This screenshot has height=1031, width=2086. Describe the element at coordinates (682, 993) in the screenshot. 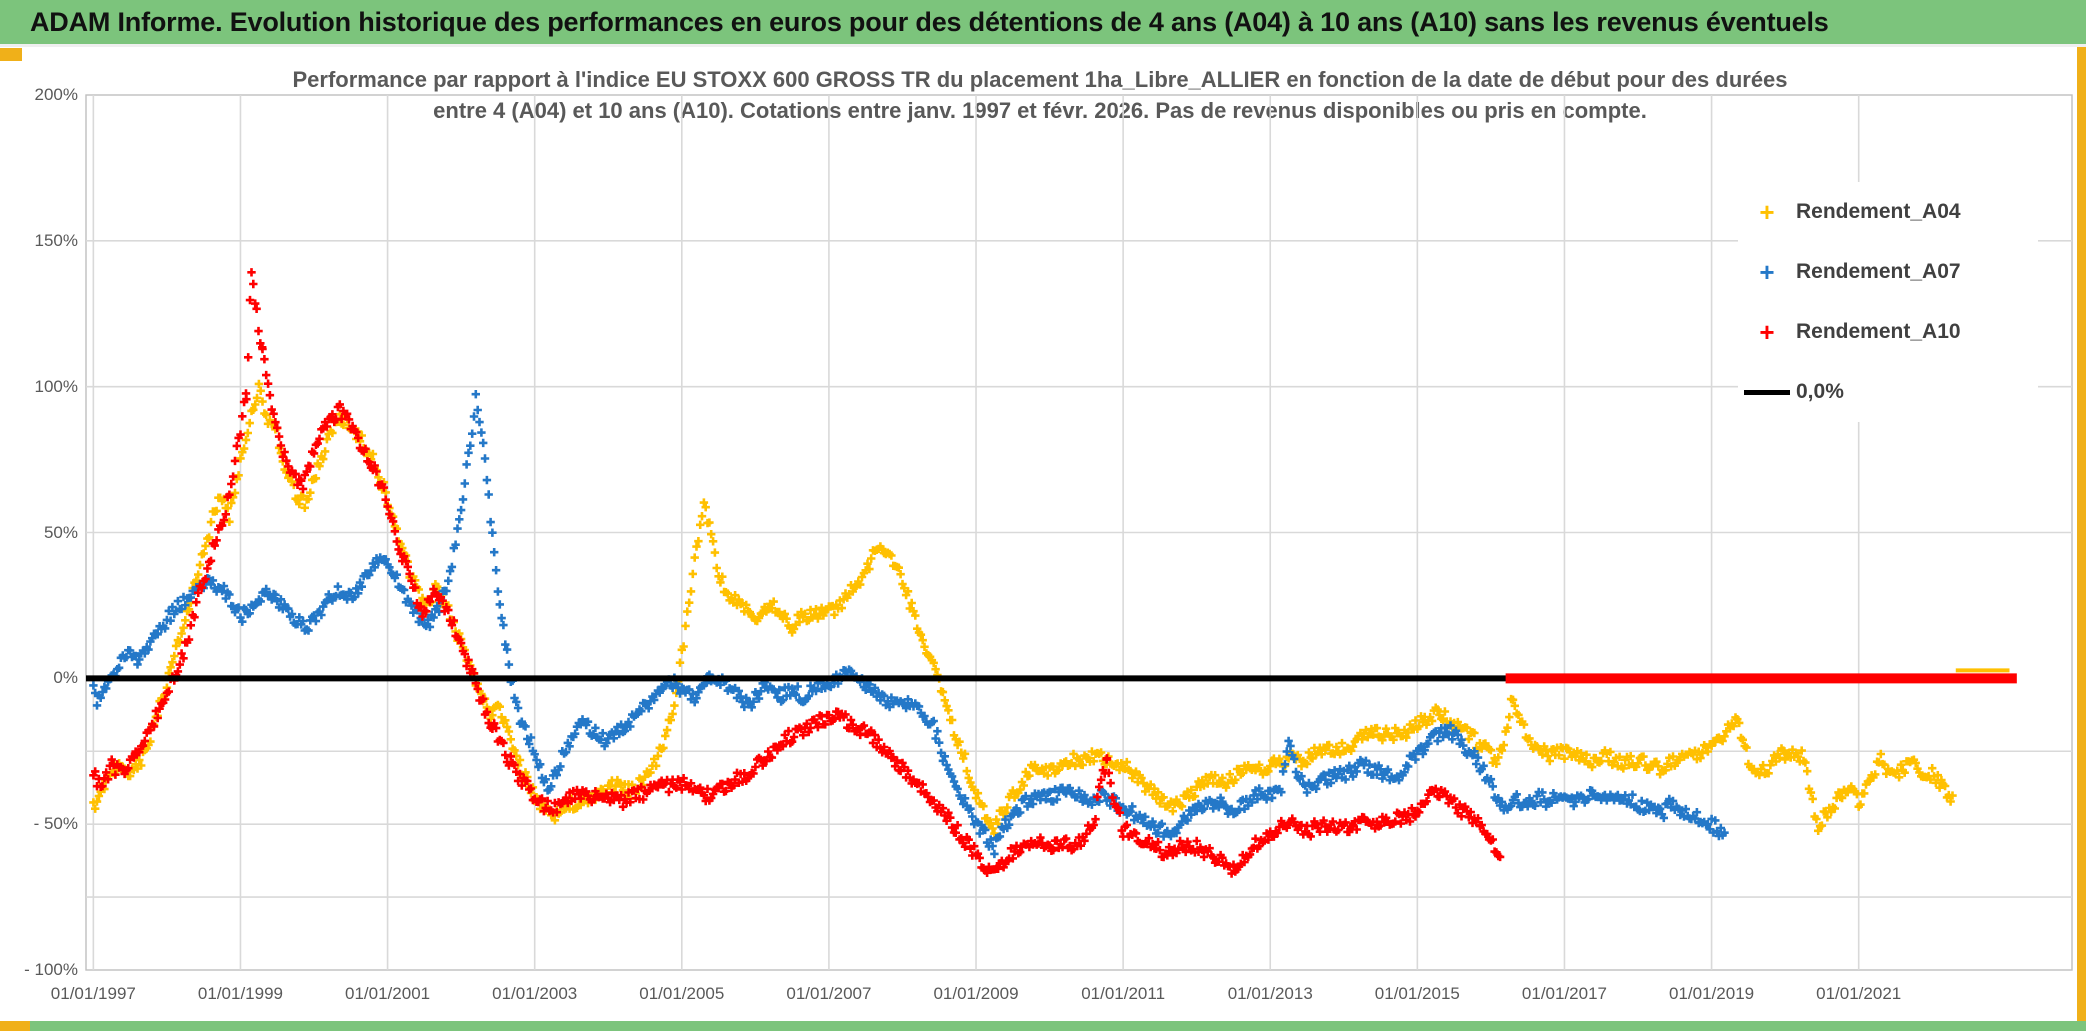

I see `x-axis-label: 01/01/2005` at that location.